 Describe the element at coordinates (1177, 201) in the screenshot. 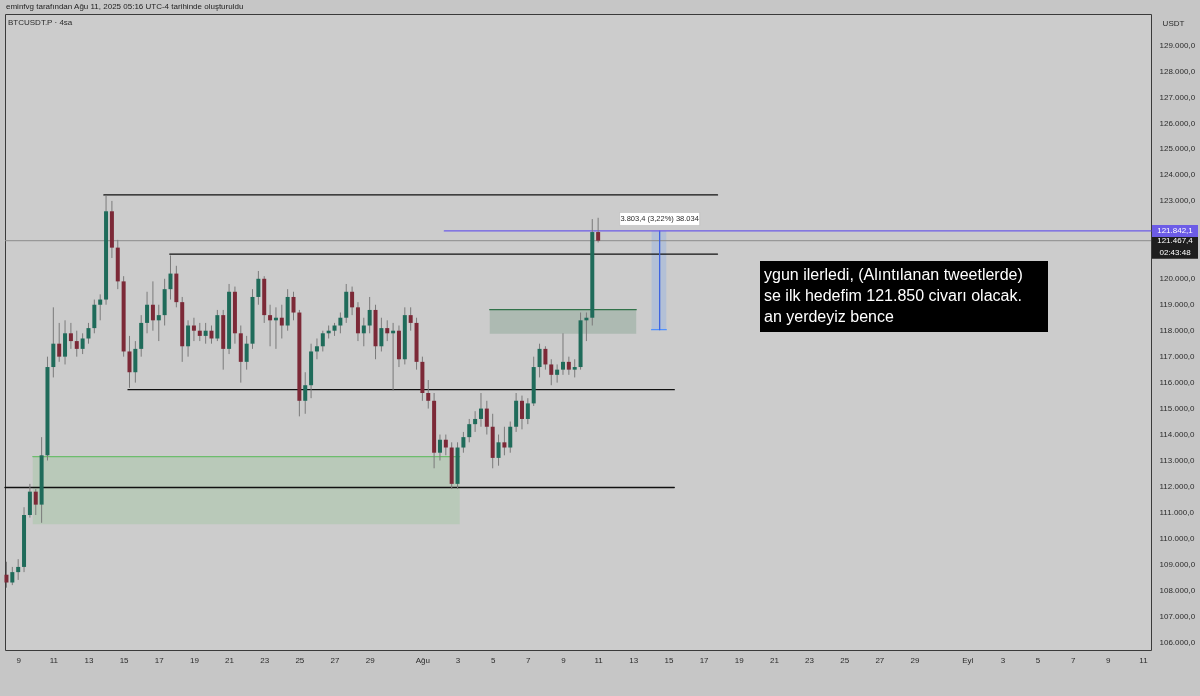

I see `y-tick-label: 123.000,0` at that location.